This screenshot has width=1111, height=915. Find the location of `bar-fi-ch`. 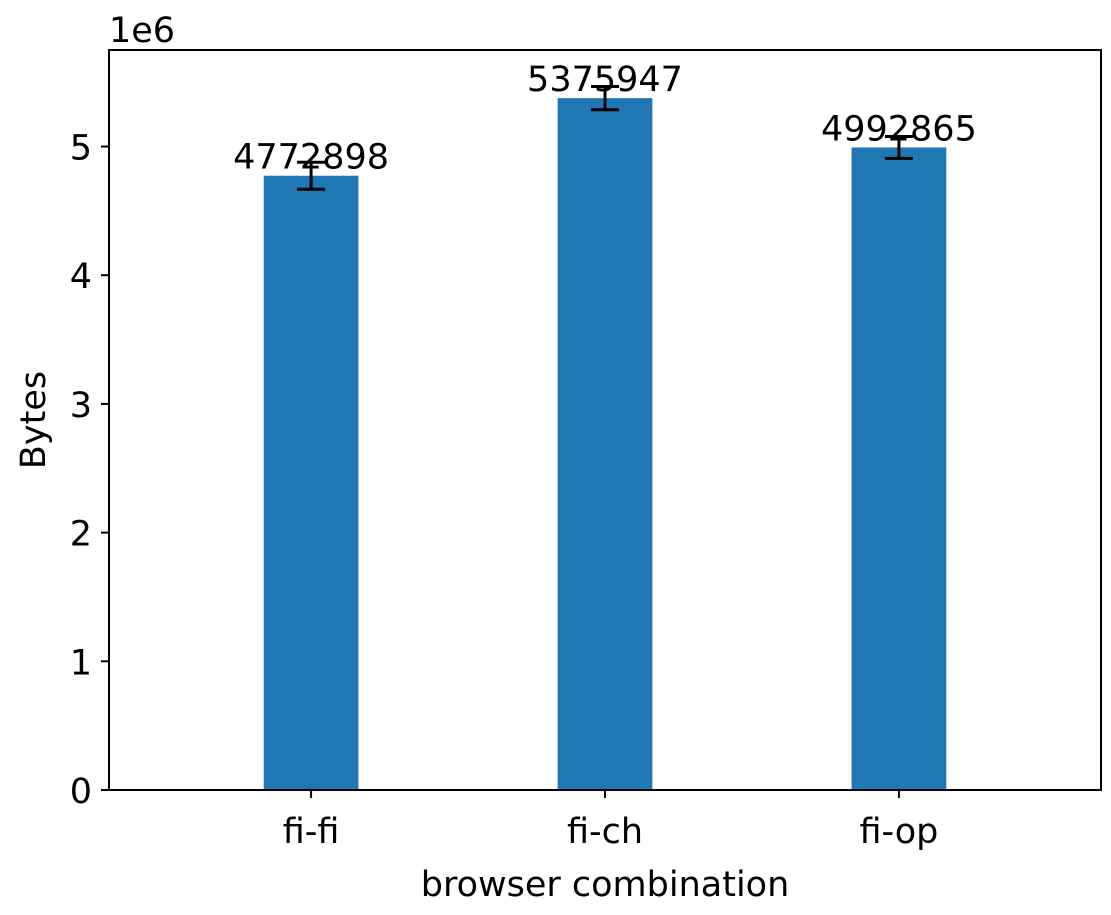

bar-fi-ch is located at coordinates (605, 444).